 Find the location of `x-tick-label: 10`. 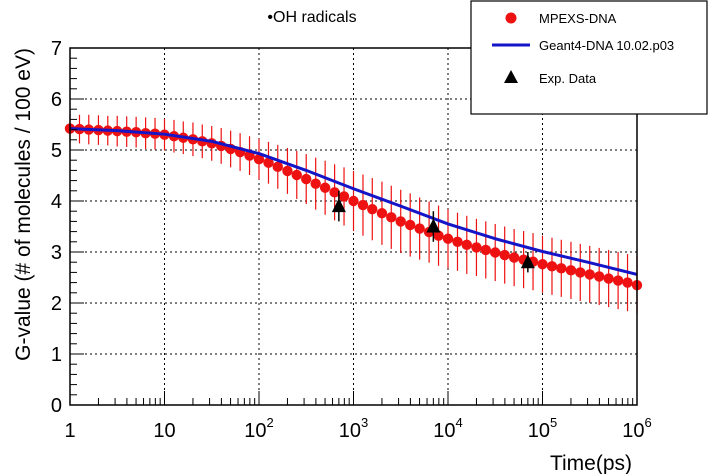

x-tick-label: 10 is located at coordinates (164, 431).